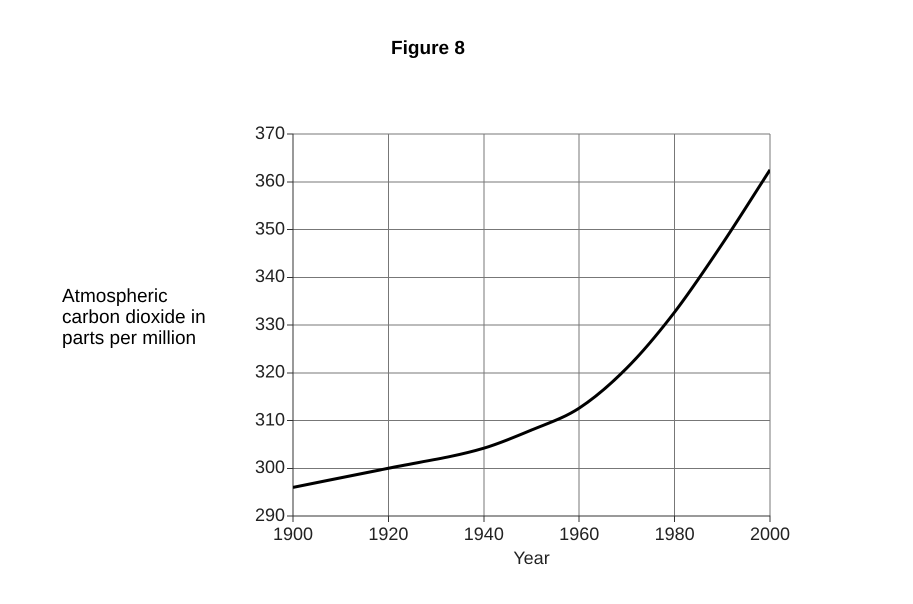 The width and height of the screenshot is (913, 604). Describe the element at coordinates (579, 534) in the screenshot. I see `x-tick-label: 1960` at that location.